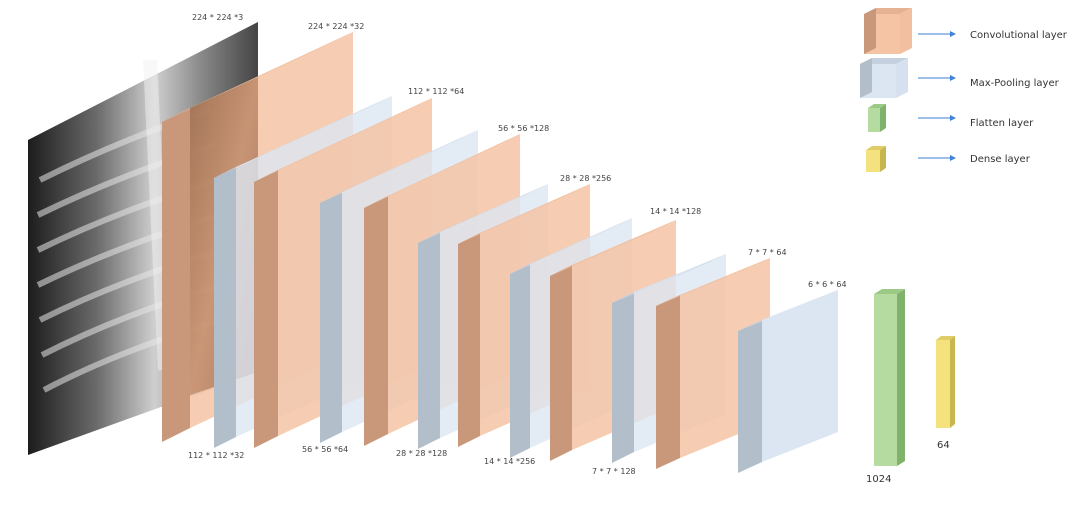 This screenshot has width=1092, height=510. What do you see at coordinates (827, 284) in the screenshot?
I see `layer-size-label: 6 * 6 * 64` at bounding box center [827, 284].